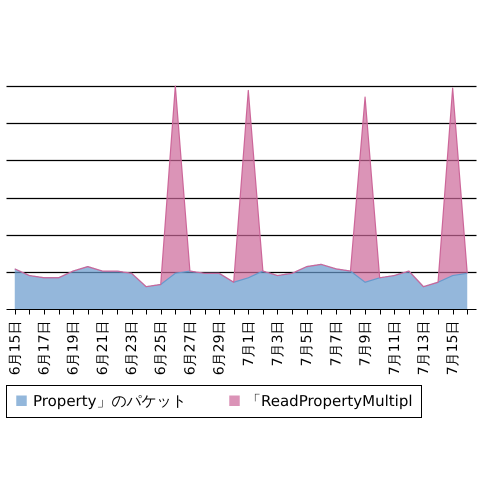 This screenshot has height=480, width=480. I want to click on x-tick-label: 7月1日, so click(248, 343).